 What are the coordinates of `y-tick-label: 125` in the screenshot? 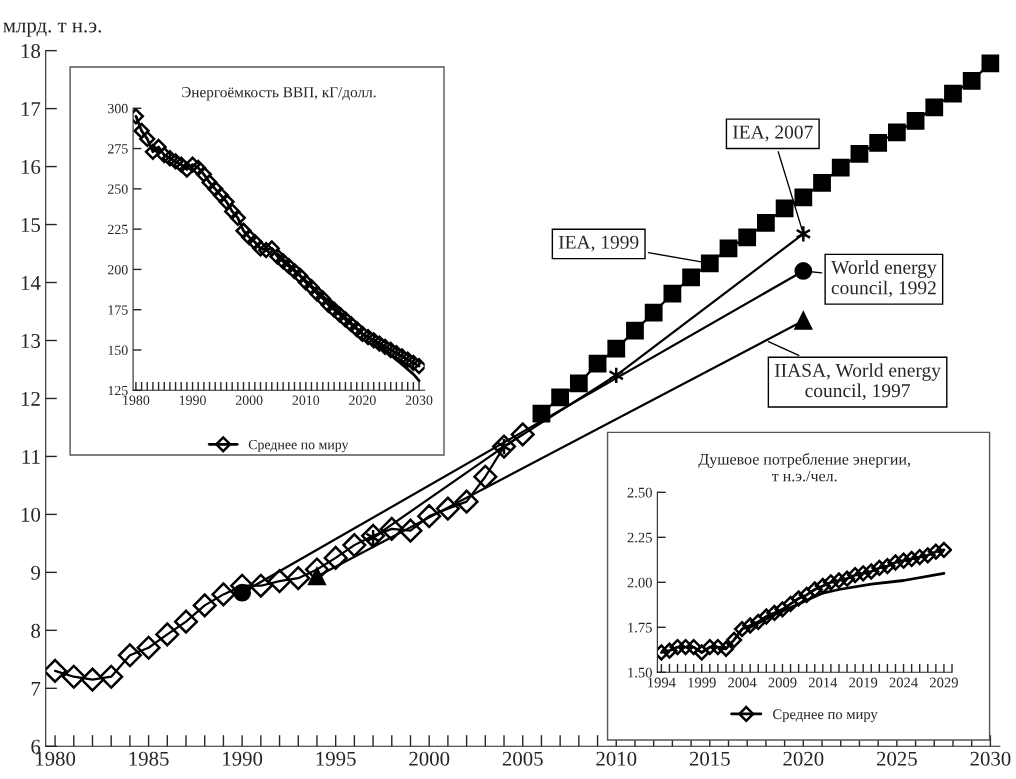 It's located at (118, 390).